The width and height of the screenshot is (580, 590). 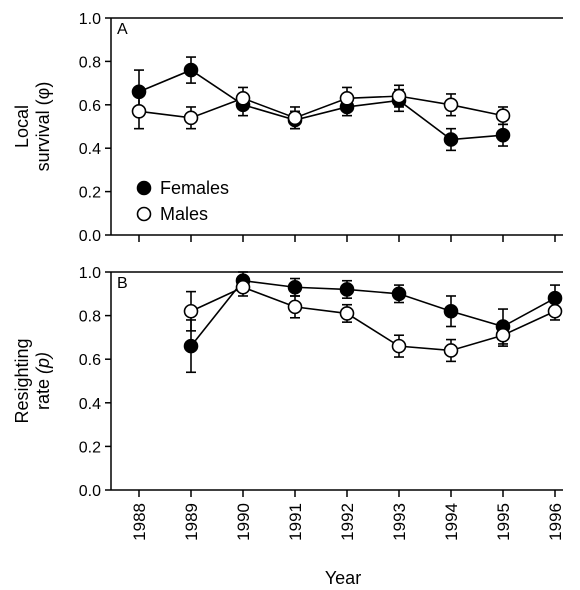 I want to click on y-axis-label: survival (φ), so click(x=43, y=127).